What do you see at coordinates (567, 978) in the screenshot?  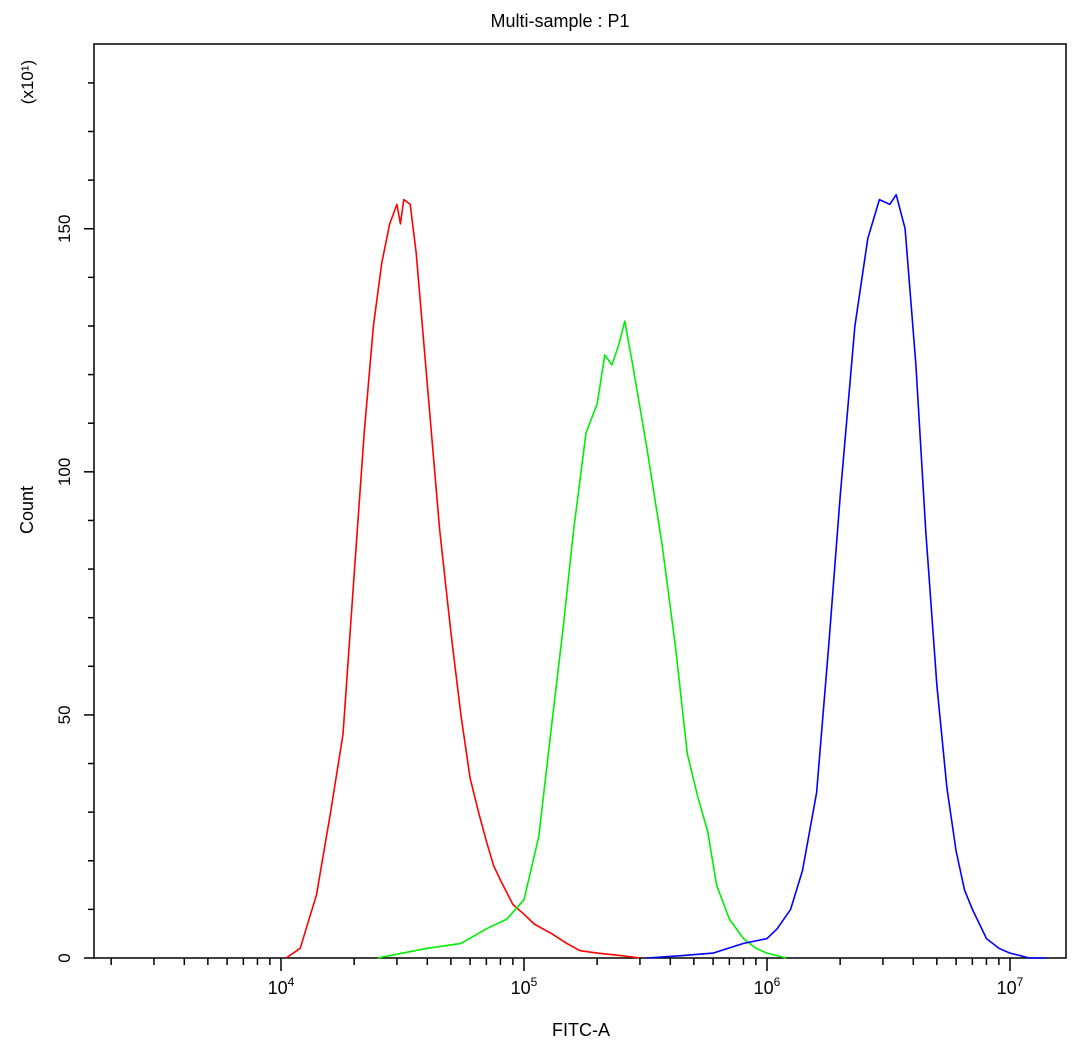 I see `x-axis: 10⁴ 10⁵ 10⁶ 10⁷` at bounding box center [567, 978].